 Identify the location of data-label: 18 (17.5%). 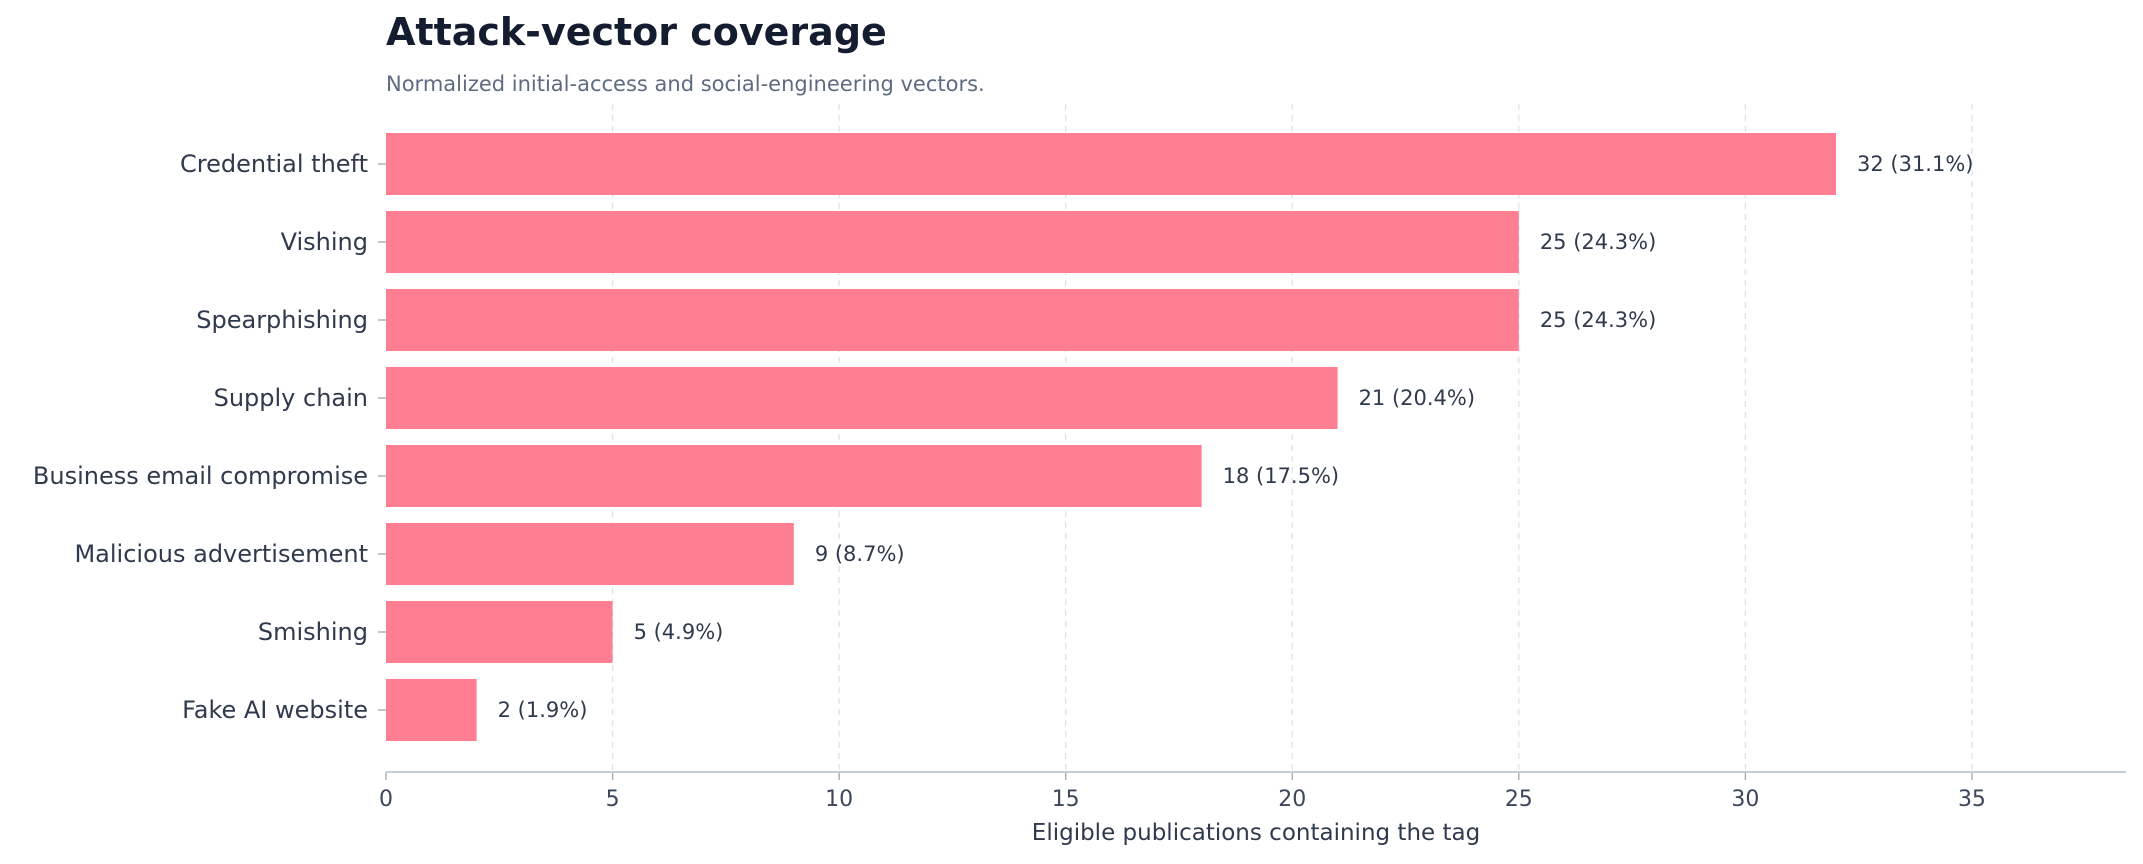
(1281, 476).